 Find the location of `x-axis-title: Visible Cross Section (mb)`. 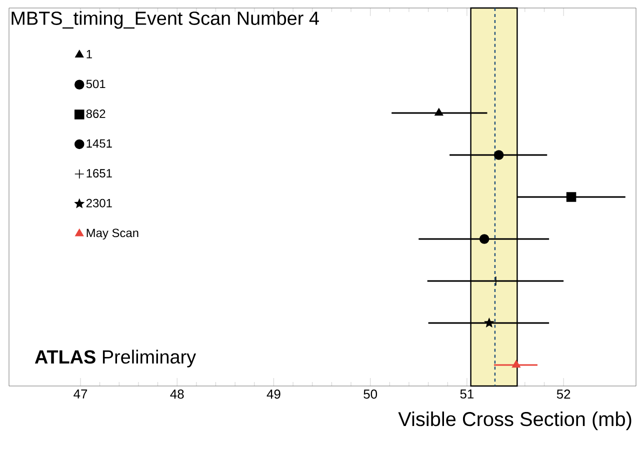

x-axis-title: Visible Cross Section (mb) is located at coordinates (515, 421).